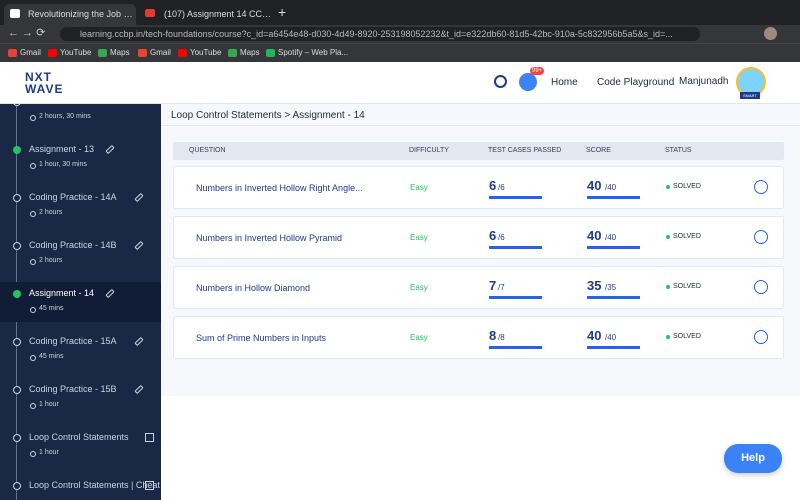 The image size is (800, 500). What do you see at coordinates (750, 95) in the screenshot?
I see `avatar-label: SMART` at bounding box center [750, 95].